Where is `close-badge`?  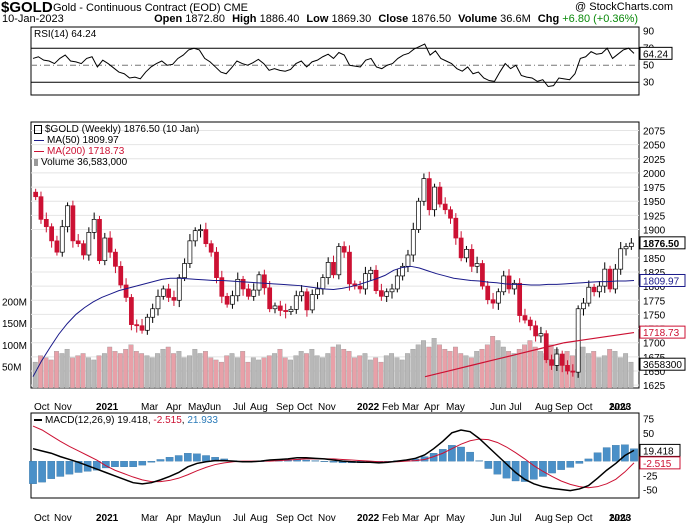
close-badge is located at coordinates (662, 243).